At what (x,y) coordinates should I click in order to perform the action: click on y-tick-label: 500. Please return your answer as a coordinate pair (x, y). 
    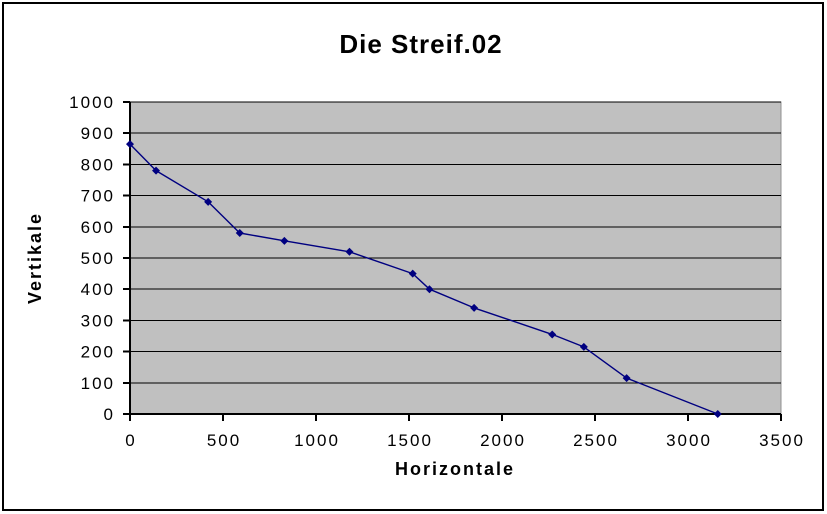
    Looking at the image, I should click on (98, 258).